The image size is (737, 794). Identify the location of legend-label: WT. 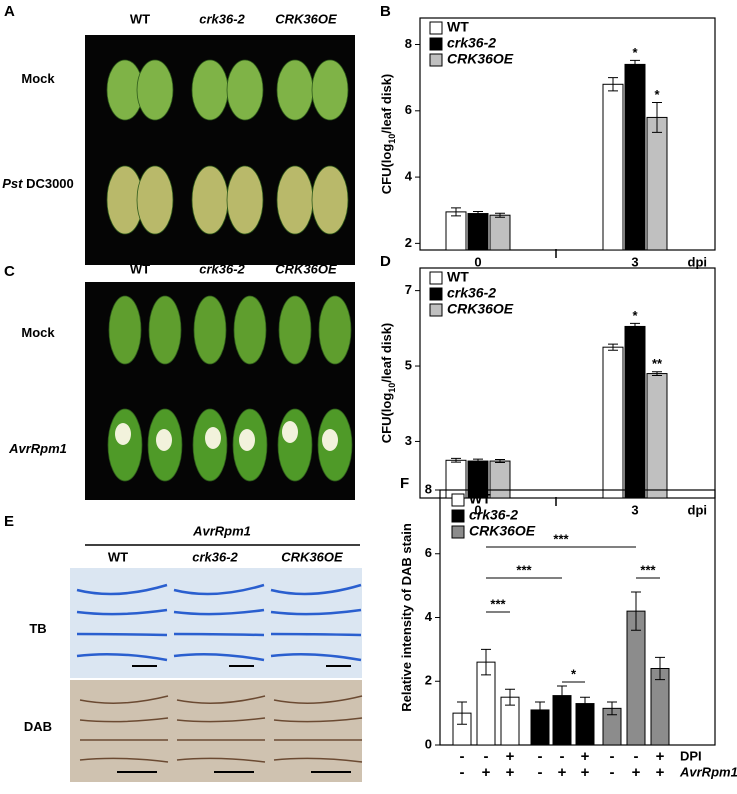
(458, 27).